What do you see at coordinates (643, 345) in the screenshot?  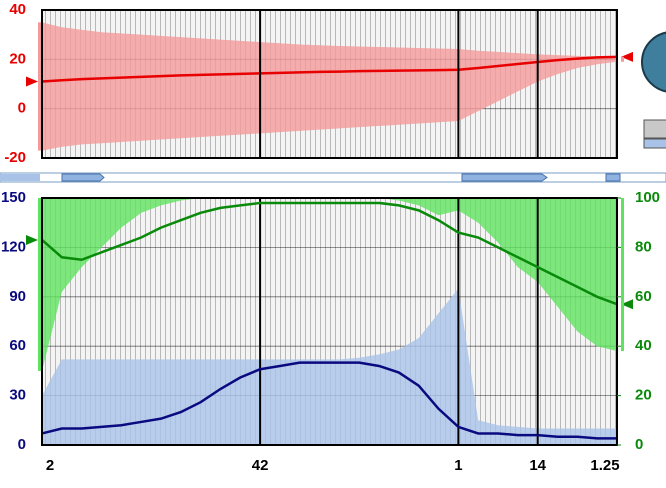 I see `y2-tick-label: 40` at bounding box center [643, 345].